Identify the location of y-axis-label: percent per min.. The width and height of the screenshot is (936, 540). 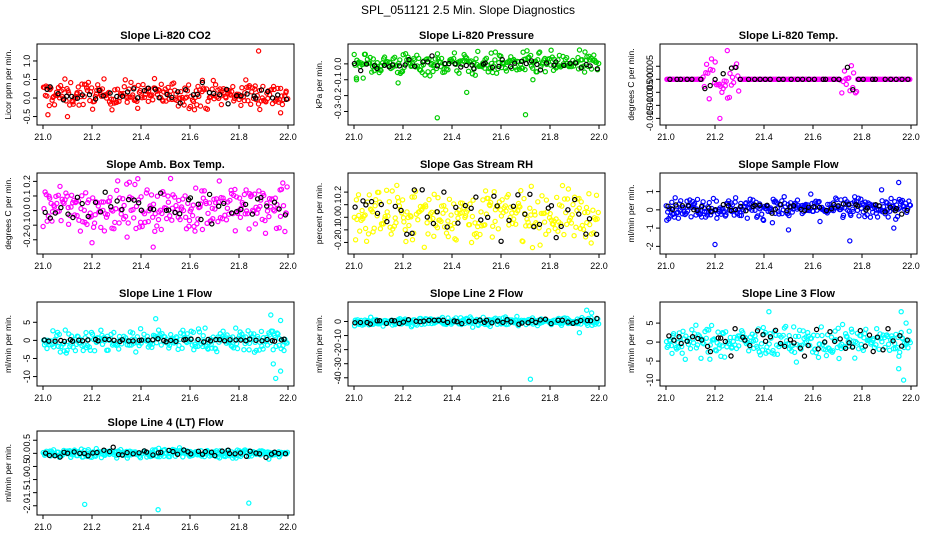
(319, 213).